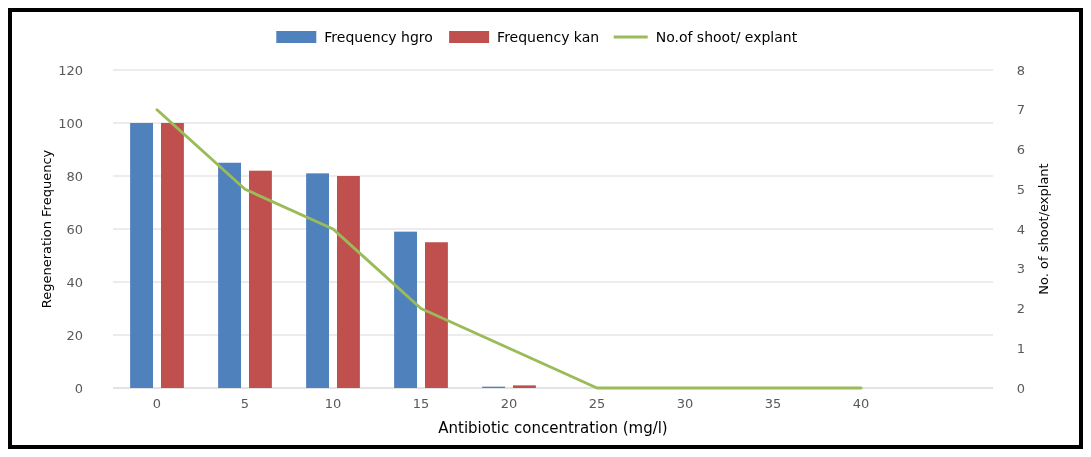 The width and height of the screenshot is (1091, 457). Describe the element at coordinates (1021, 189) in the screenshot. I see `y2-tick-label: 5` at that location.